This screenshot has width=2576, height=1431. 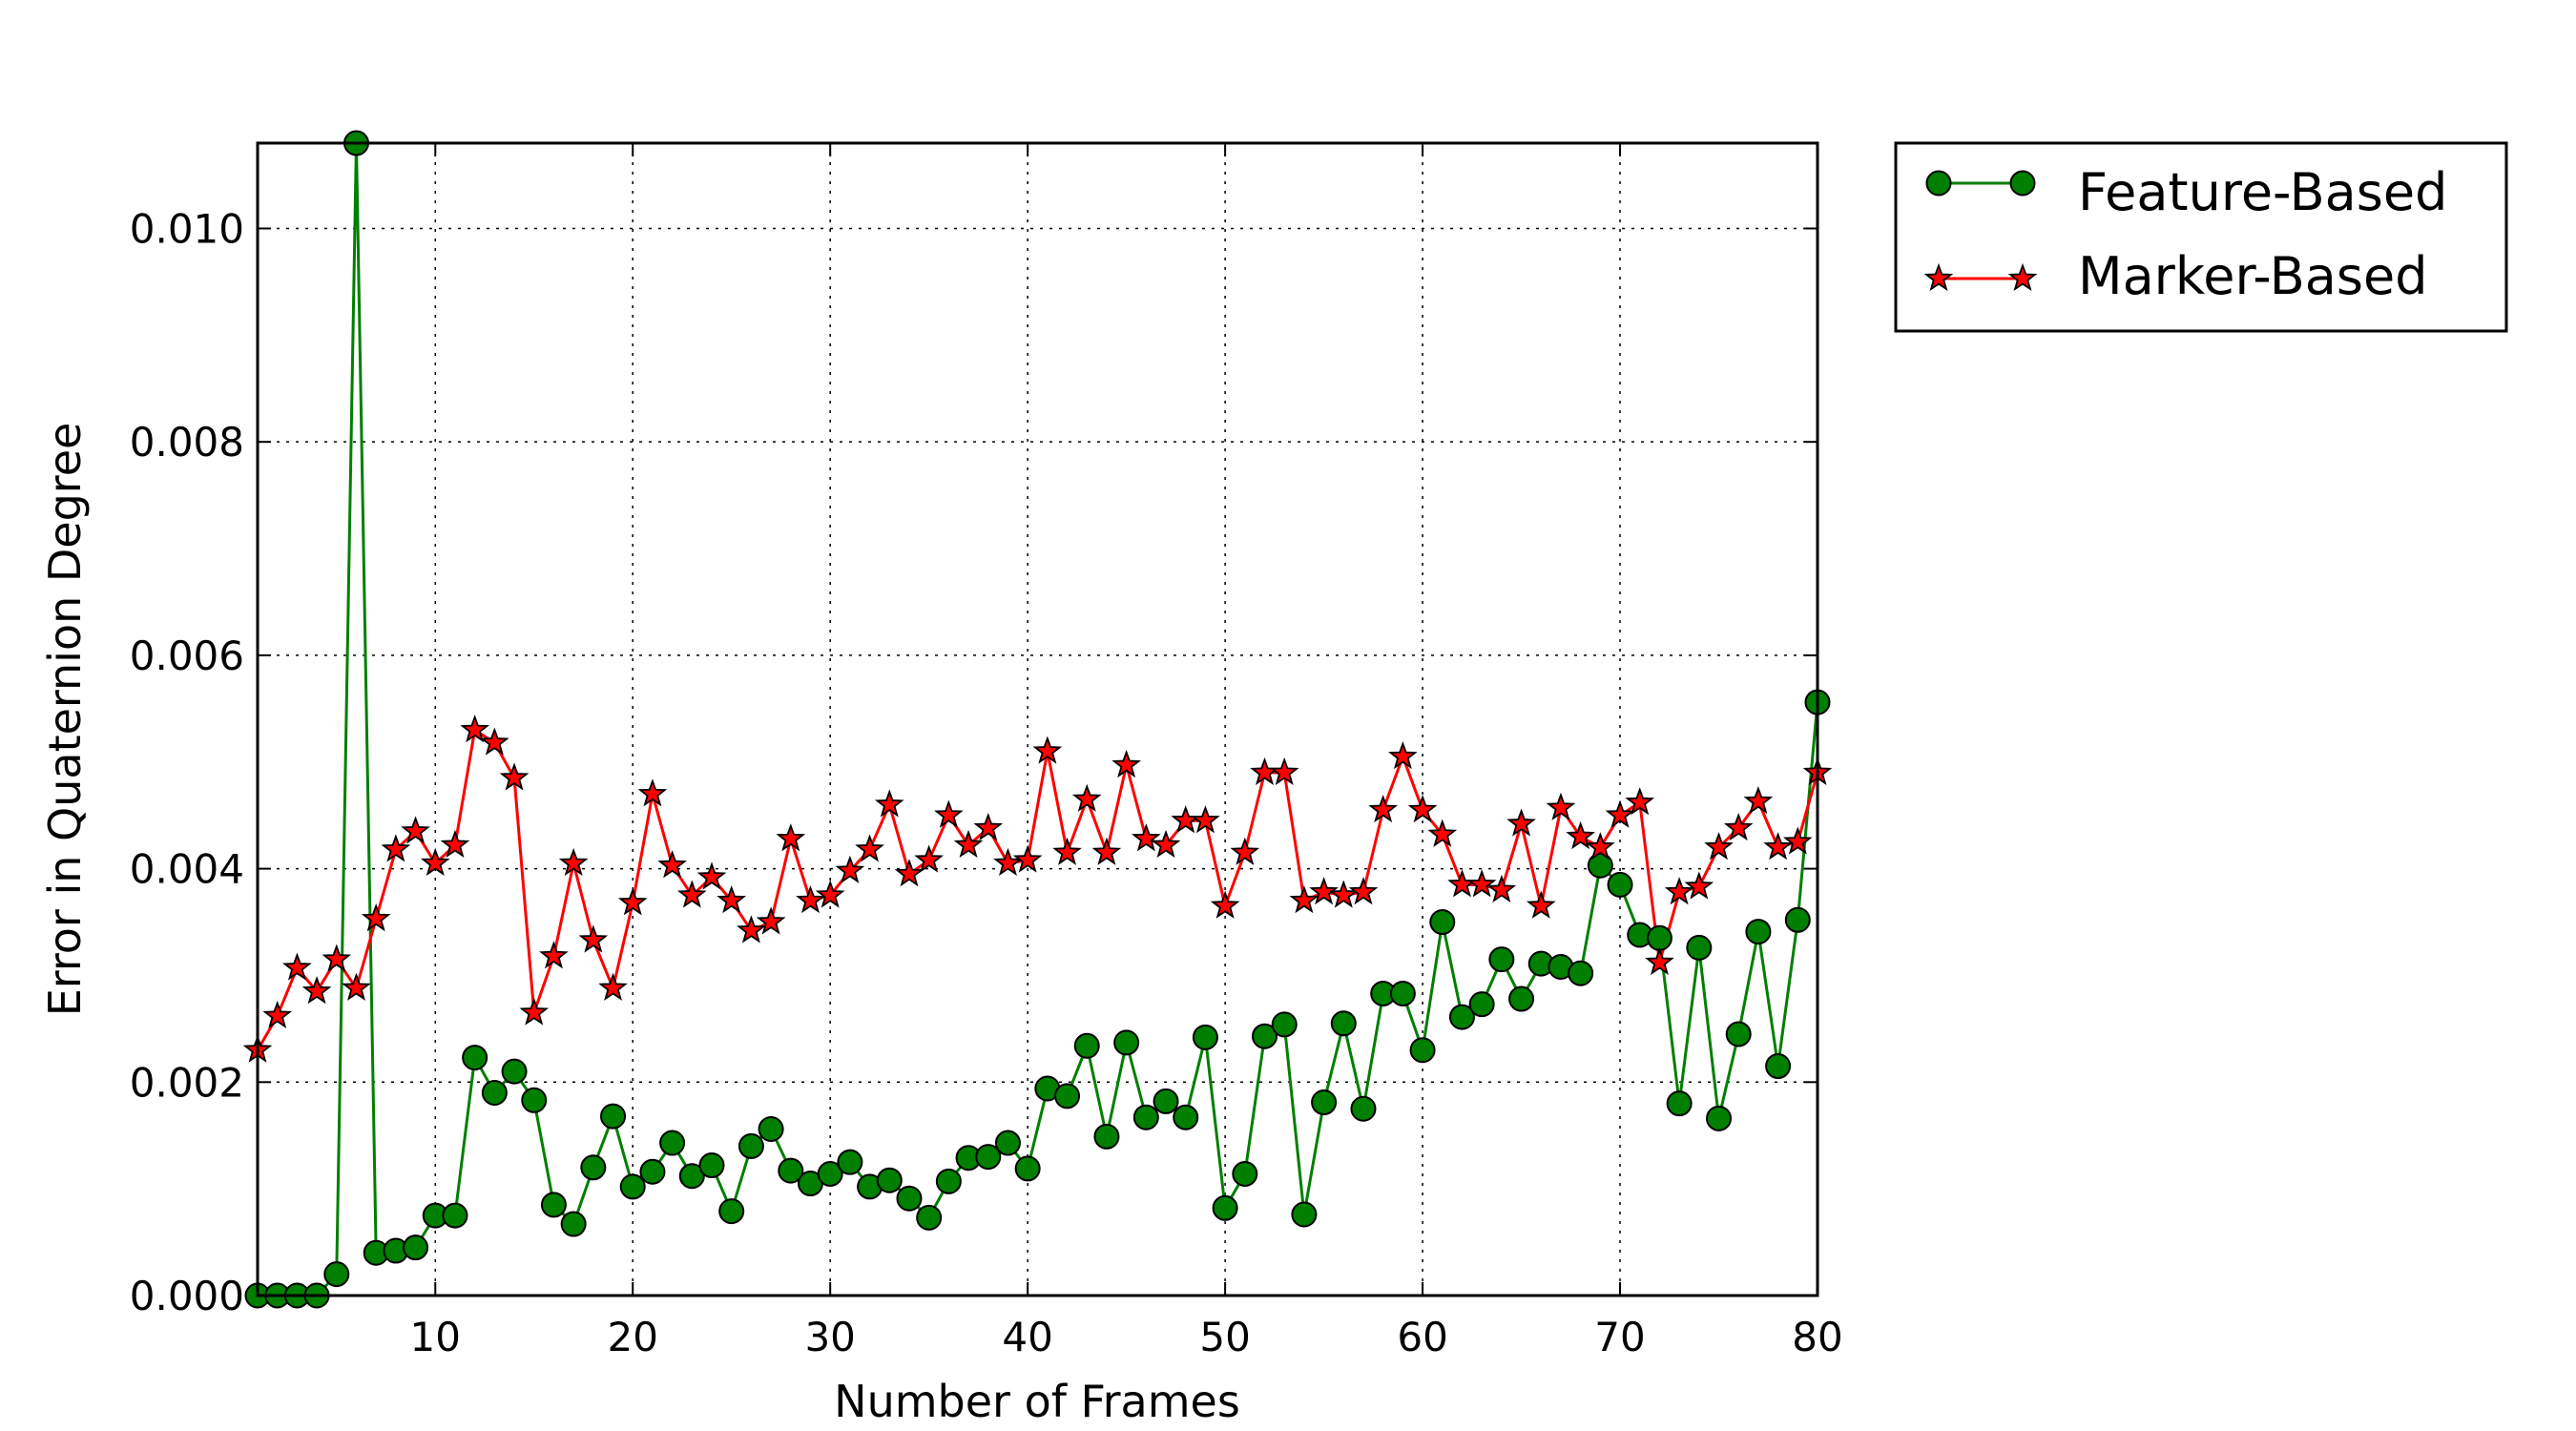 I want to click on y-tick-labels: 0.000 0.002 0.004 0.006 0.008 0.010, so click(x=187, y=762).